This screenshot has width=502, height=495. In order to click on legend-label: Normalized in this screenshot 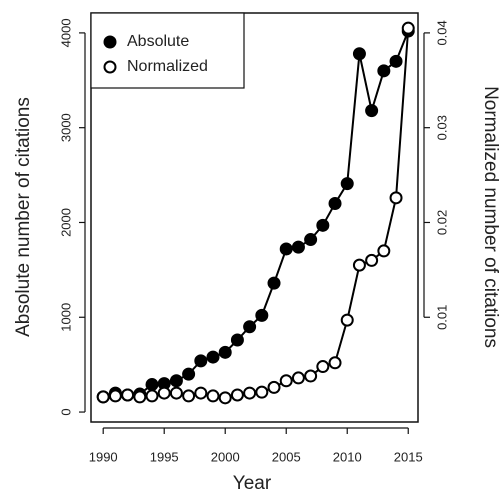, I will do `click(167, 66)`.